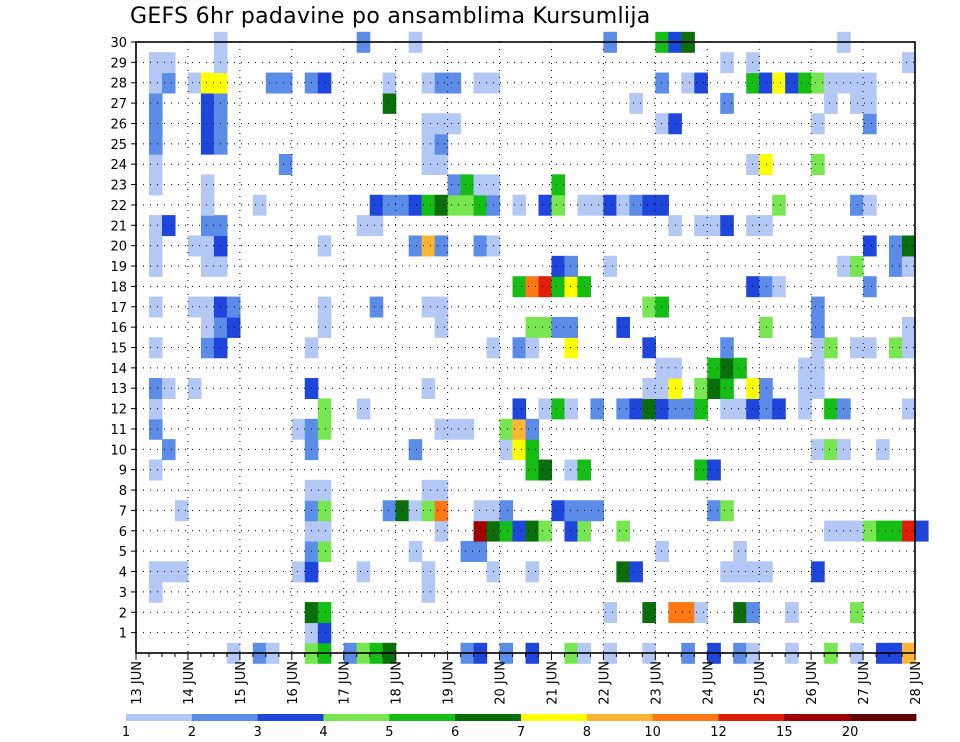 Image resolution: width=960 pixels, height=742 pixels. What do you see at coordinates (123, 552) in the screenshot?
I see `y-tick-label: 5` at bounding box center [123, 552].